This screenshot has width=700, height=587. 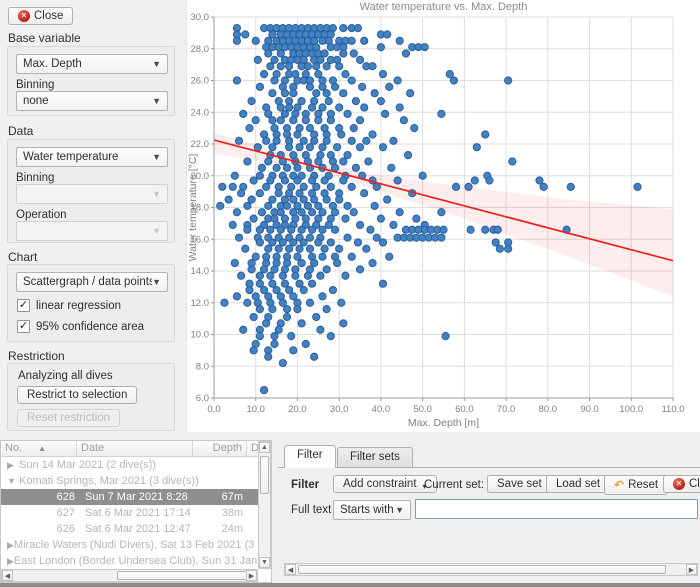 I want to click on dive-row: 628 Sun 7 Mar 2021 8:28 67m, so click(x=129, y=497).